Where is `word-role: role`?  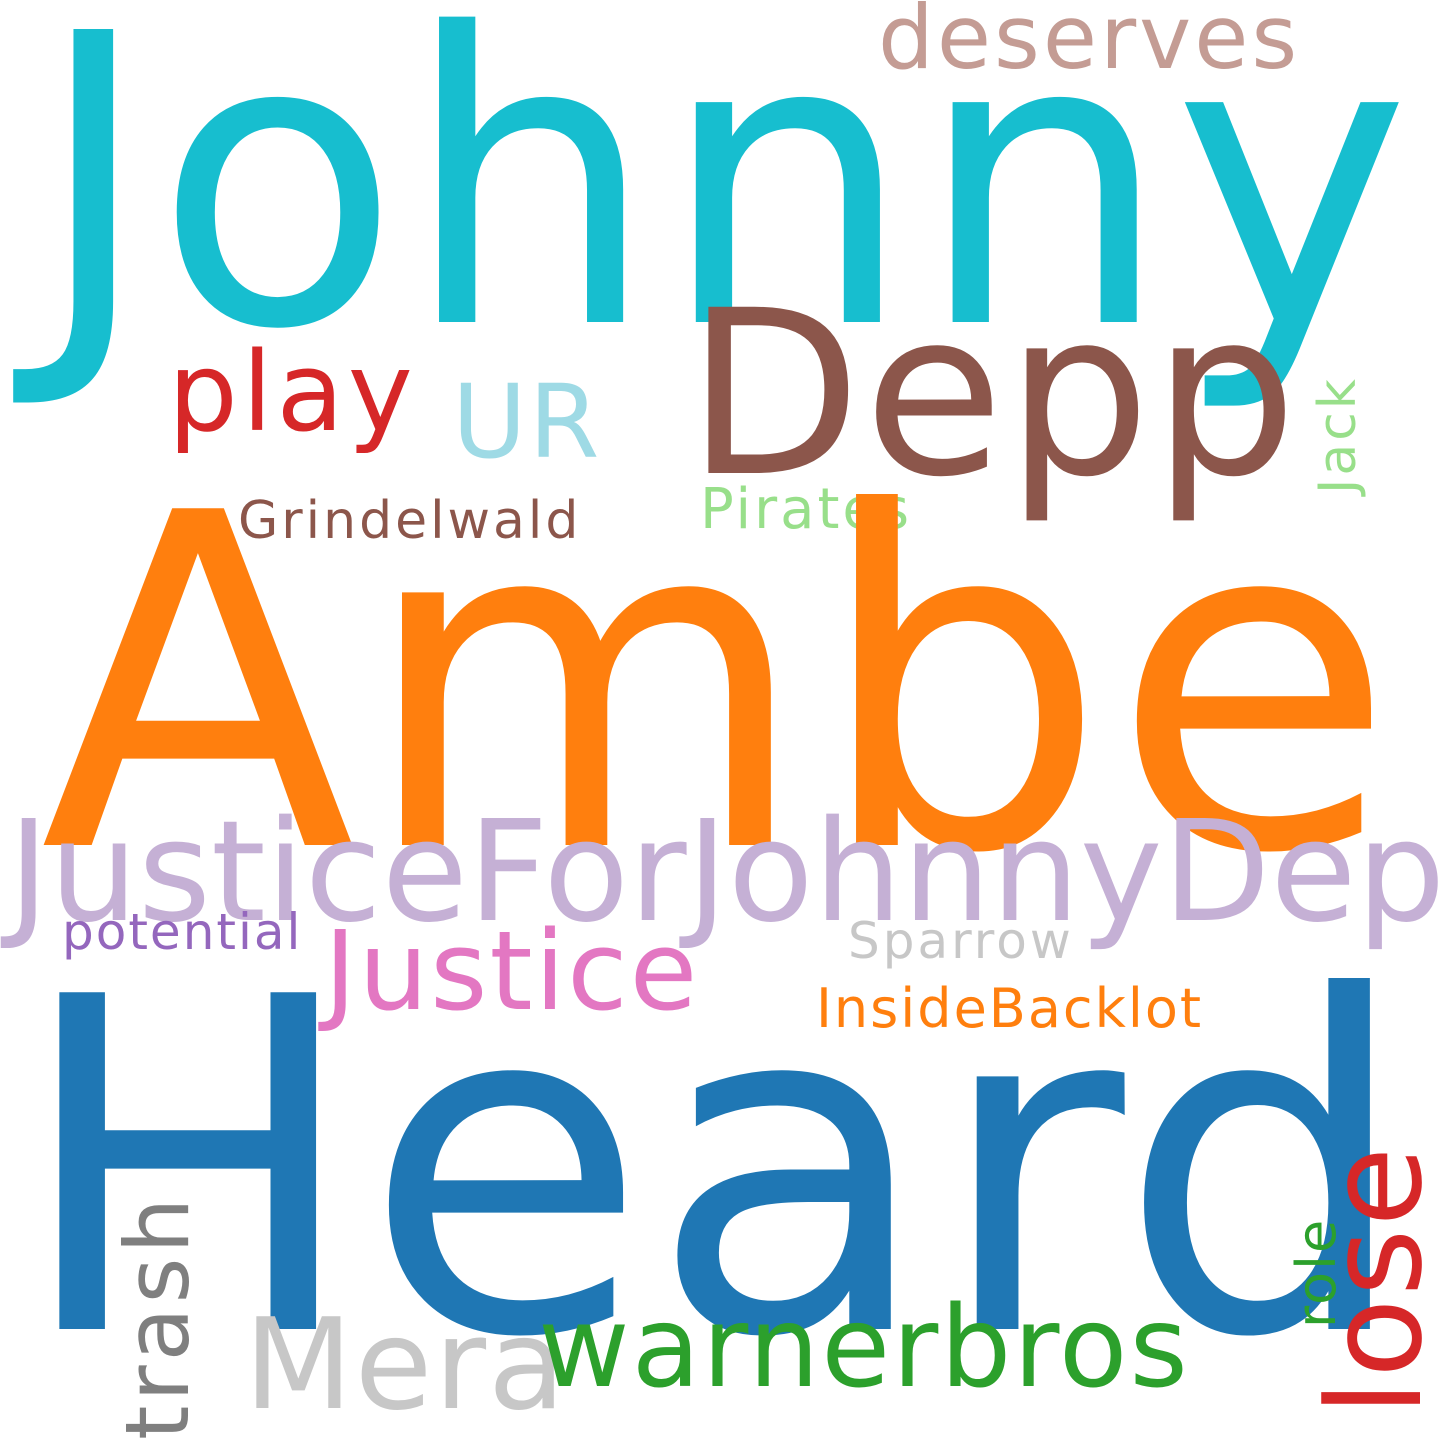
word-role: role is located at coordinates (1316, 1272).